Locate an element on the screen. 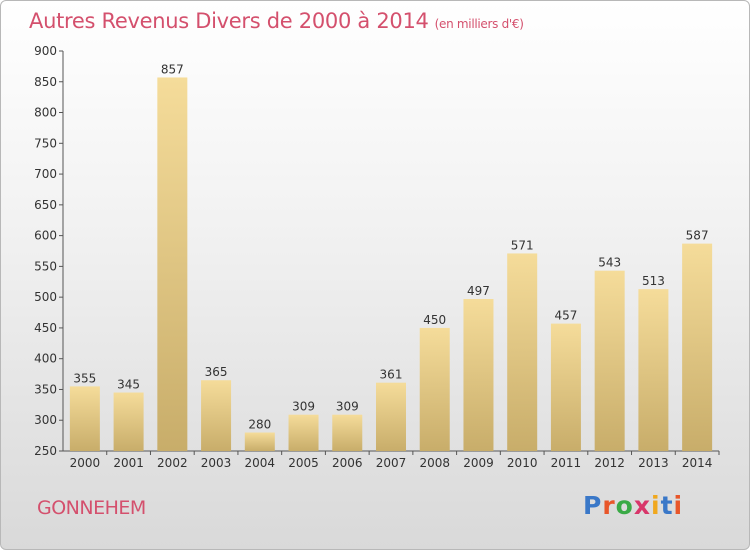 The width and height of the screenshot is (750, 550). logo-letter: x is located at coordinates (642, 505).